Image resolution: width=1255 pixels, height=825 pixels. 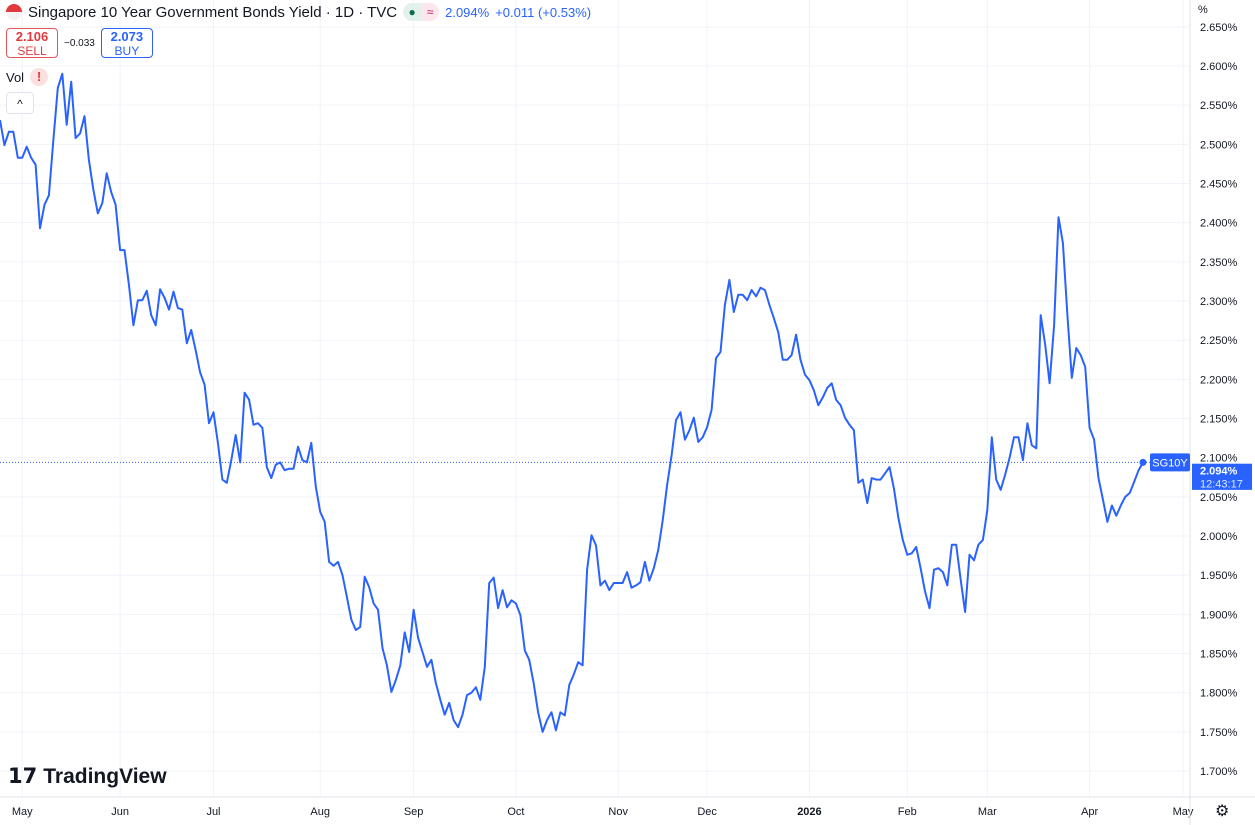 I want to click on y-tick-label: 2.500%, so click(x=1219, y=145).